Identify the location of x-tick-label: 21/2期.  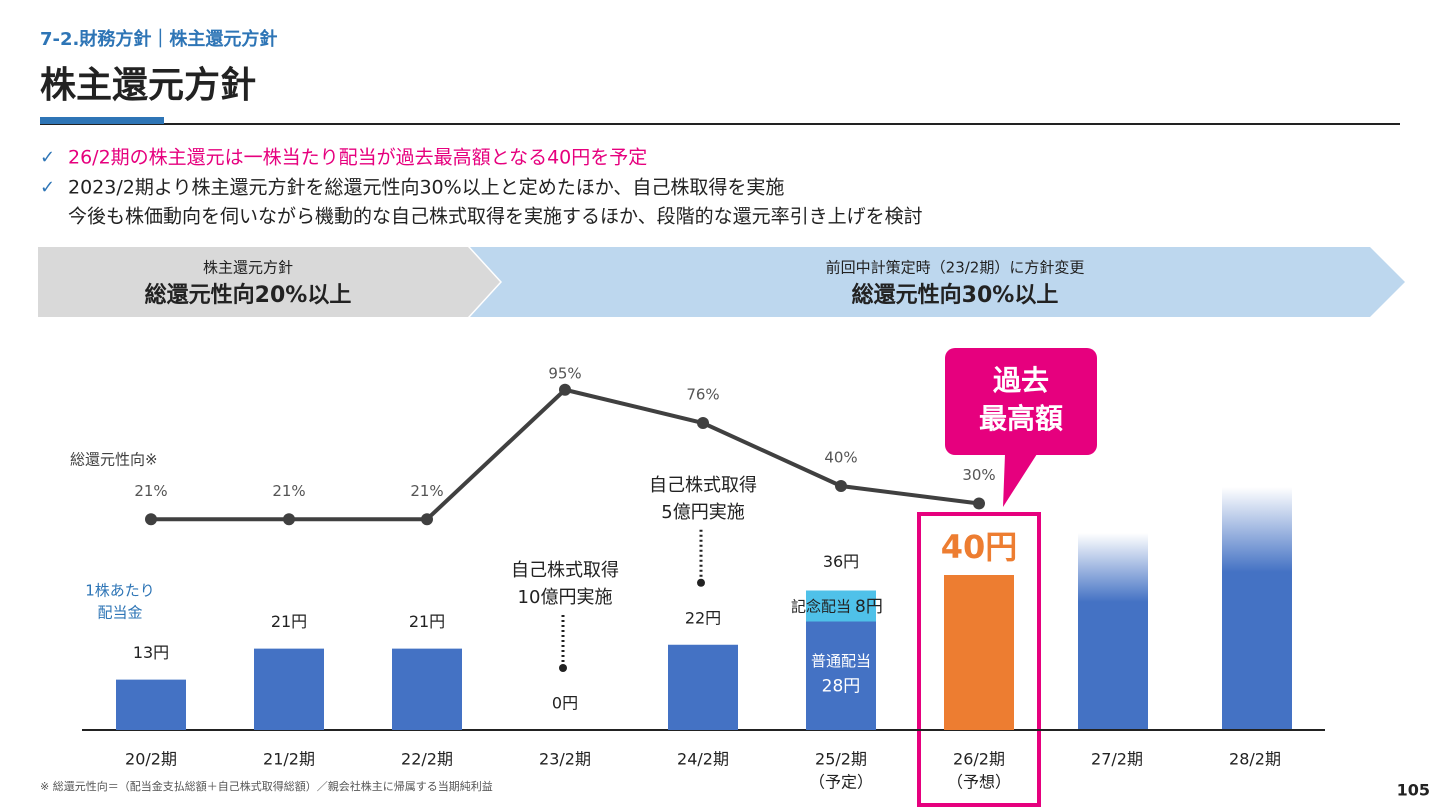
(289, 759).